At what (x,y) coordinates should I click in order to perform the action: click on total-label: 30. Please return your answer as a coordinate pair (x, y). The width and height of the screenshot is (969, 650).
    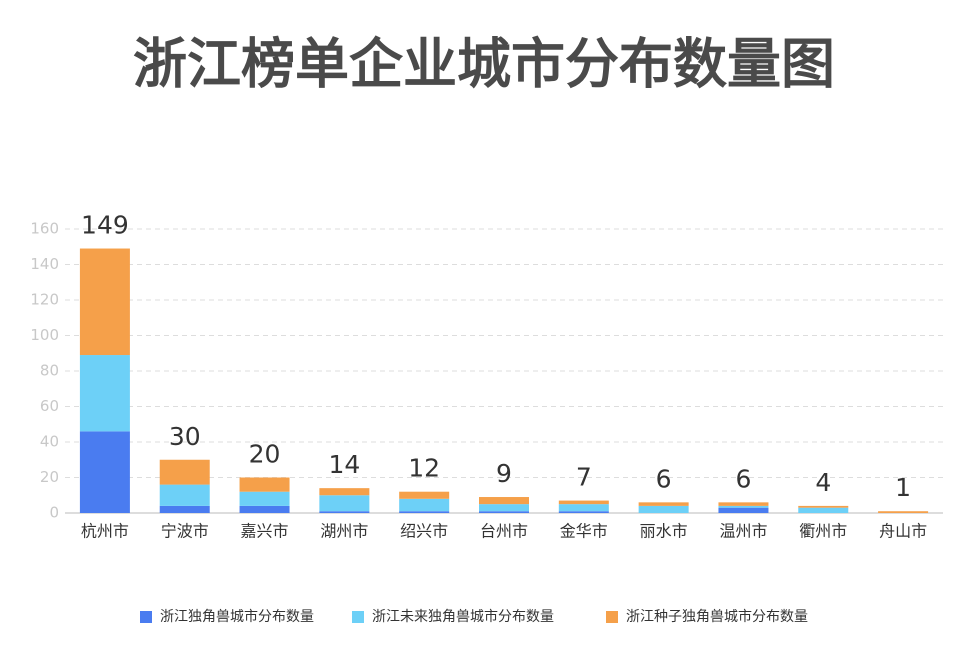
    Looking at the image, I should click on (185, 436).